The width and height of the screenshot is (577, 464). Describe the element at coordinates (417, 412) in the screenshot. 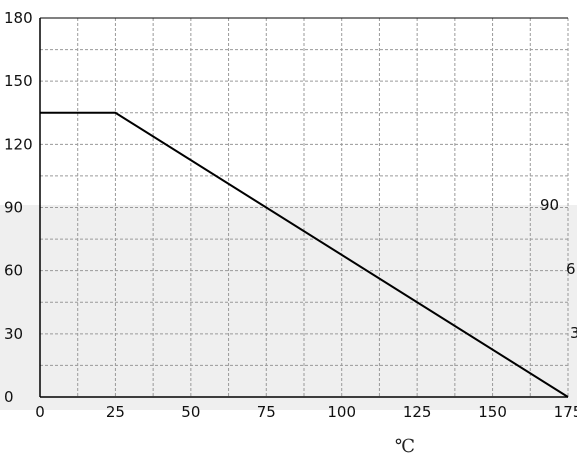

I see `x-tick-label: 125` at that location.